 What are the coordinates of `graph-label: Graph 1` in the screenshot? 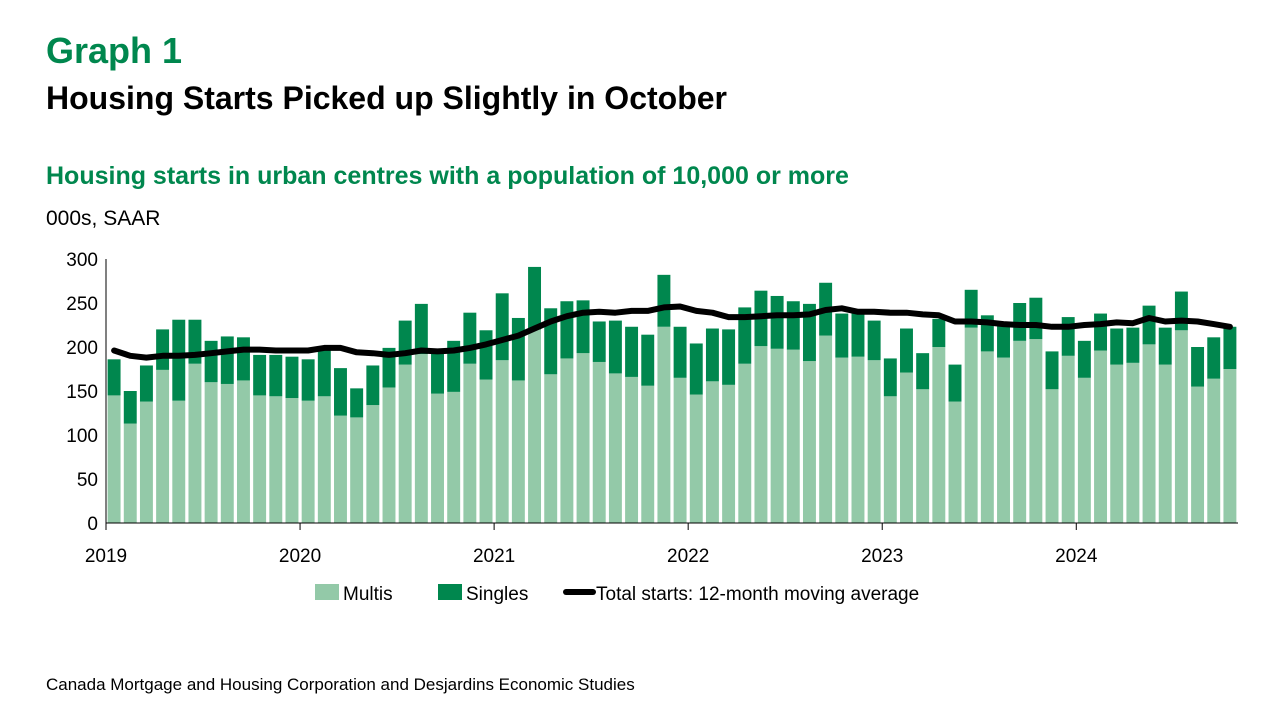 It's located at (114, 50).